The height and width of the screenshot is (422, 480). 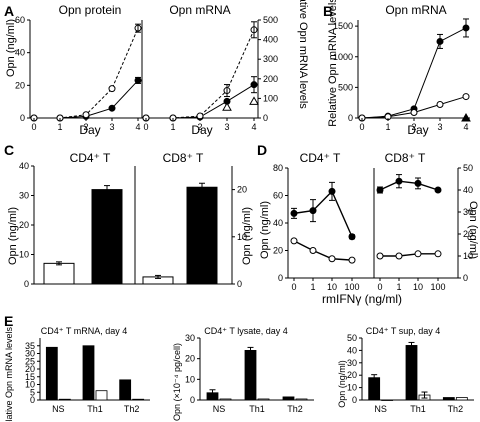 I want to click on panel-a-right-xtick-label: 1, so click(x=172, y=127).